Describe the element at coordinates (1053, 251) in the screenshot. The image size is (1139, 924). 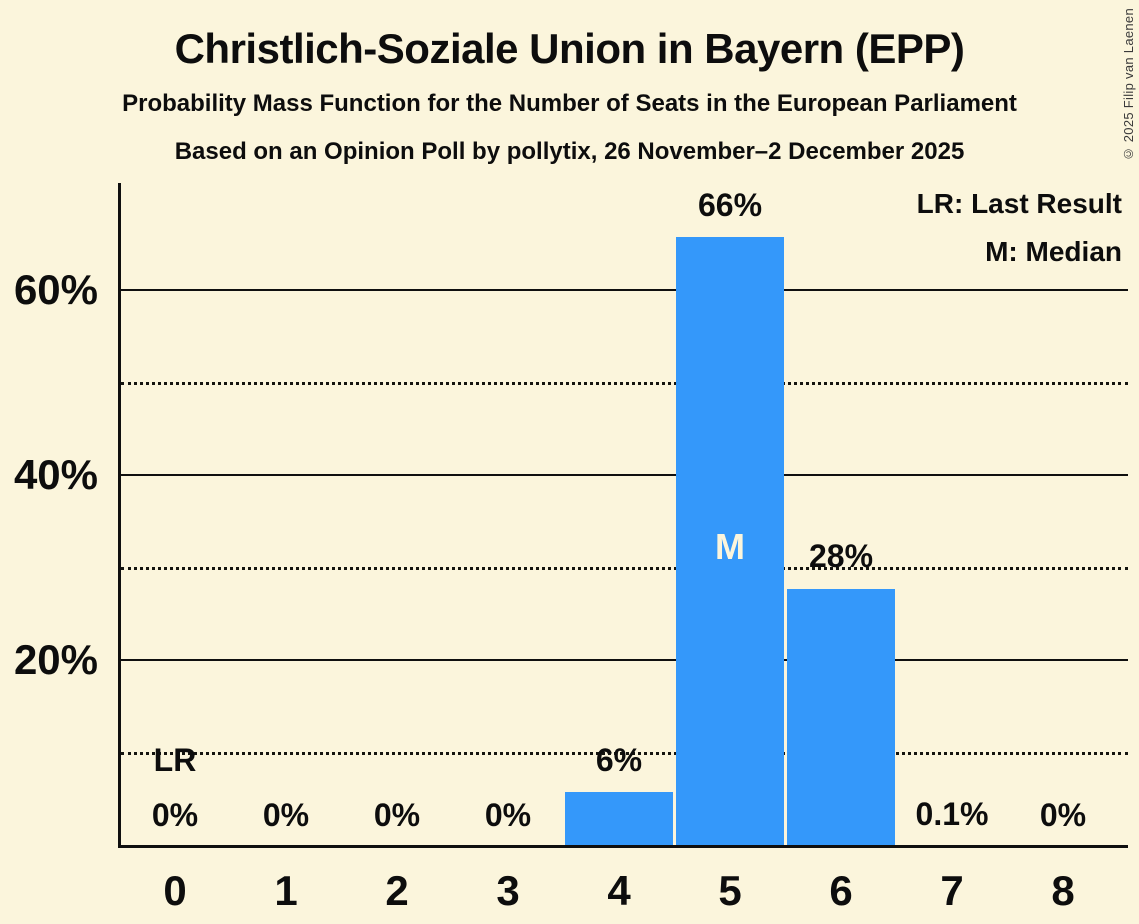
I see `legend-median: M: Median` at that location.